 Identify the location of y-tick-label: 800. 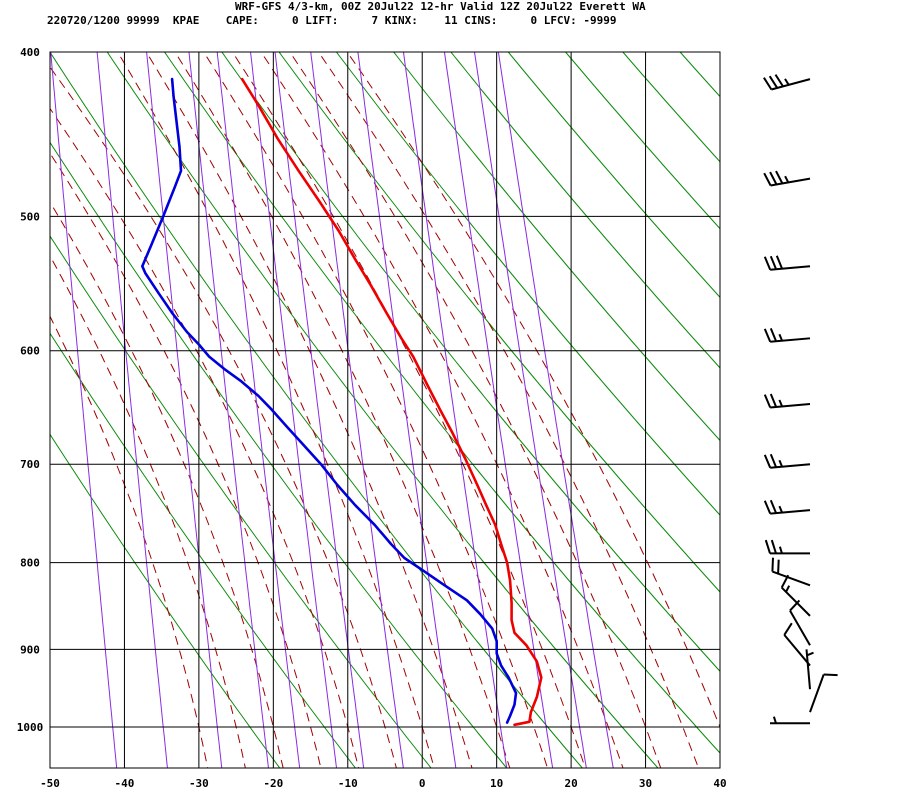
(30, 563).